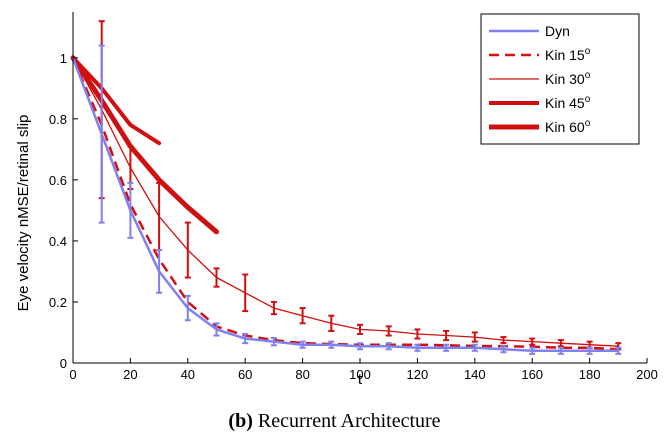 The image size is (669, 446). Describe the element at coordinates (63, 363) in the screenshot. I see `y-tick-label: 0` at that location.